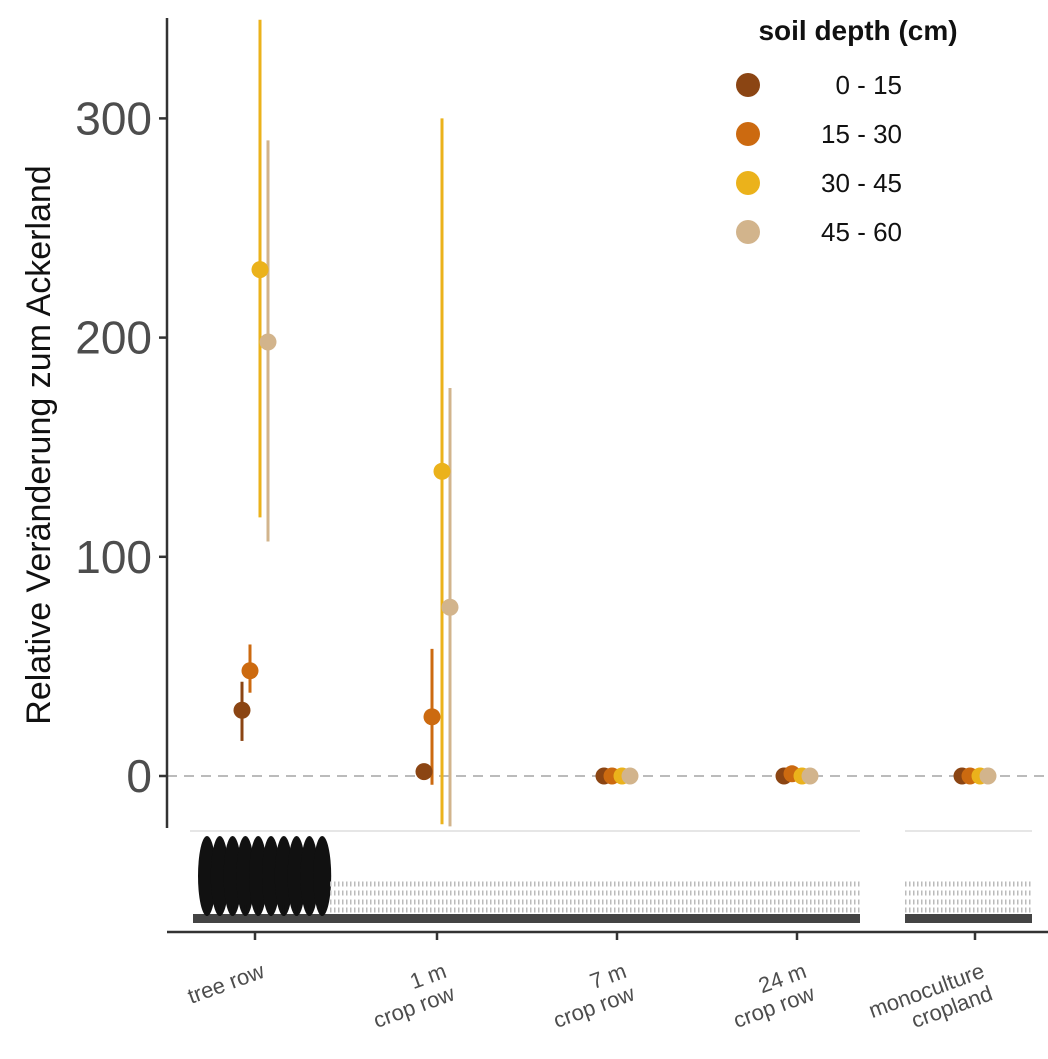 This screenshot has width=1048, height=1059. I want to click on y-tick-label: 100, so click(113, 557).